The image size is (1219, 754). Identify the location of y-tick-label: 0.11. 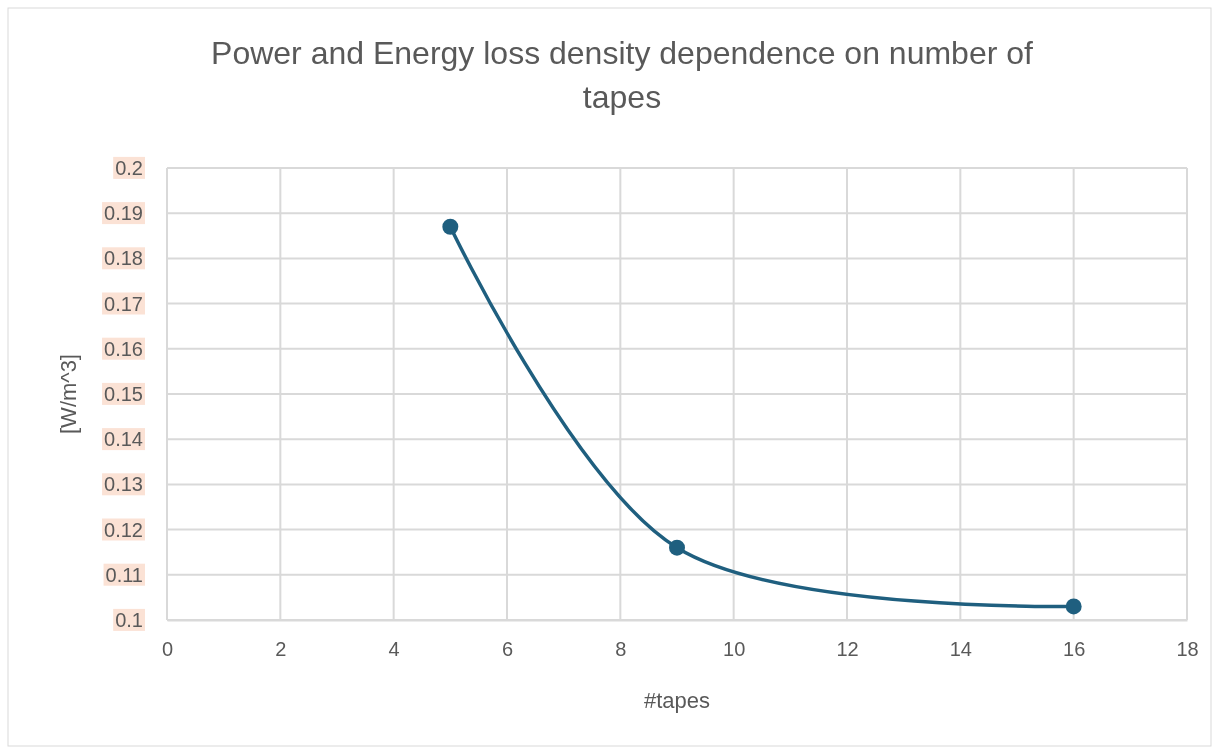
(124, 574).